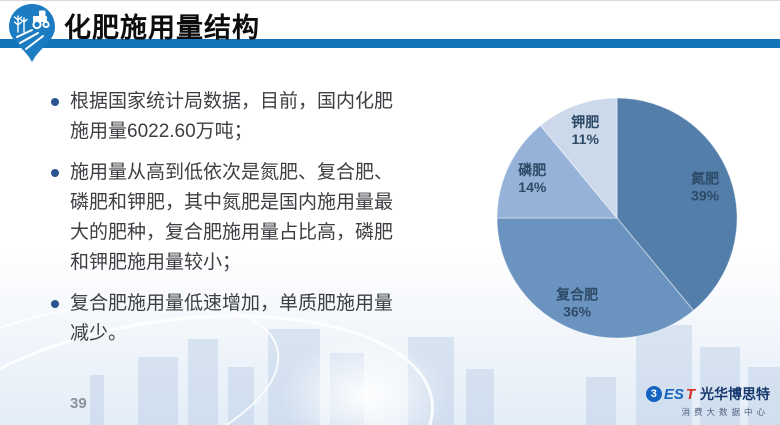 The height and width of the screenshot is (425, 780). What do you see at coordinates (735, 394) in the screenshot?
I see `brand-name: 光华博思特` at bounding box center [735, 394].